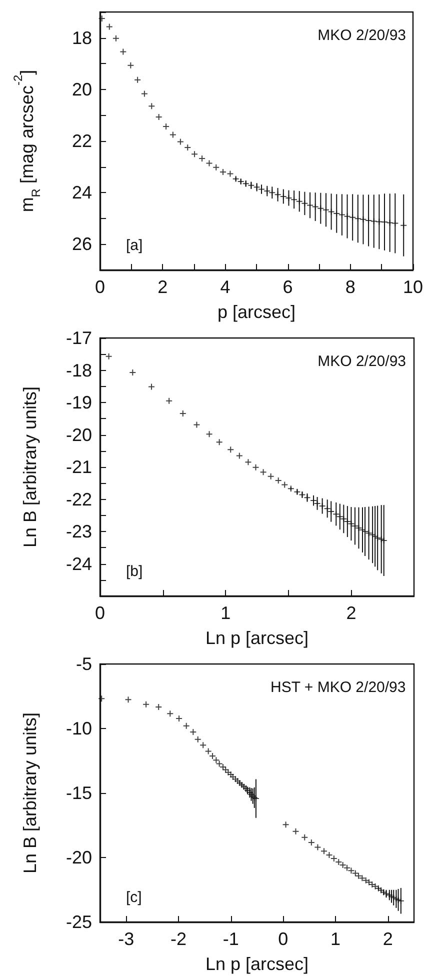 The width and height of the screenshot is (426, 979). I want to click on x-tick-label: -3, so click(126, 939).